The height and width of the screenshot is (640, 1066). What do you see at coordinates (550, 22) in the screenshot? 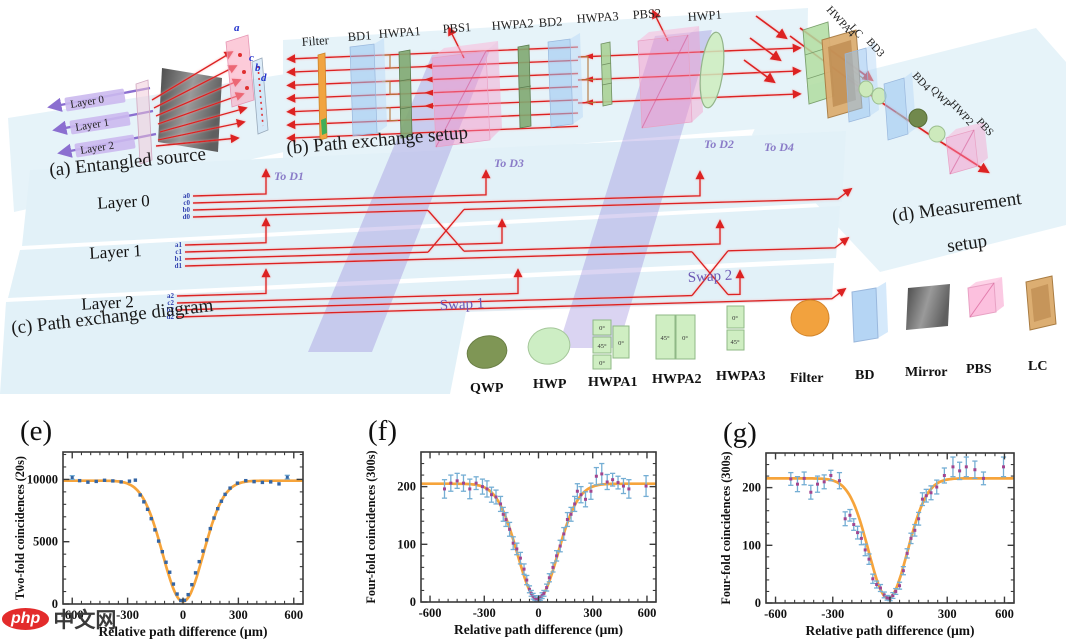
I see `bd2-label: BD2` at bounding box center [550, 22].